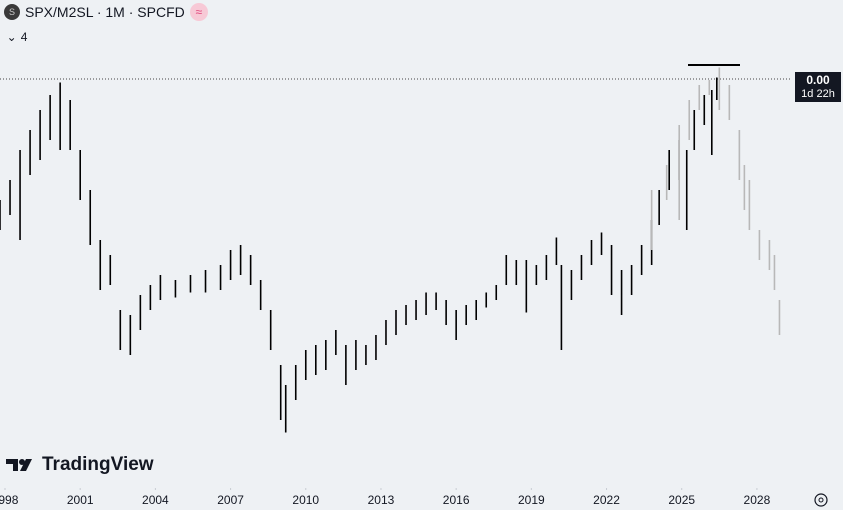  I want to click on x-tick-label: 1998, so click(9, 500).